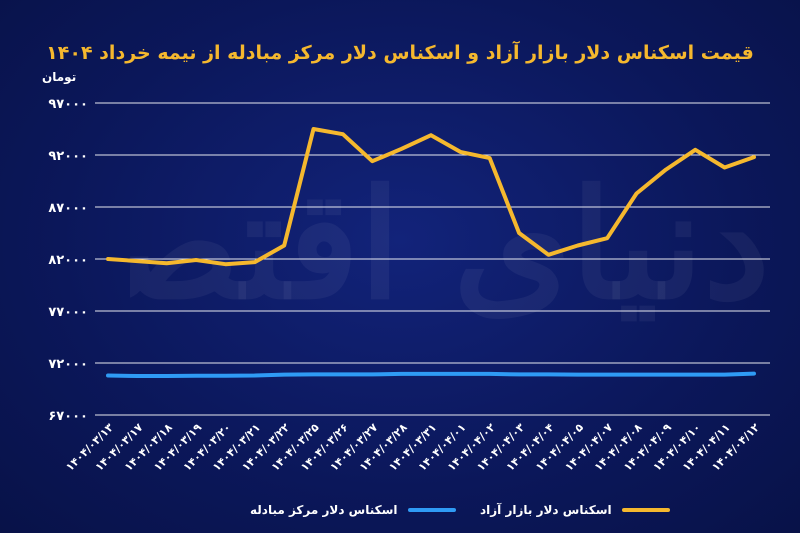 This screenshot has width=800, height=533. Describe the element at coordinates (68, 312) in the screenshot. I see `y-tick-label: ۷۷۰۰۰` at that location.